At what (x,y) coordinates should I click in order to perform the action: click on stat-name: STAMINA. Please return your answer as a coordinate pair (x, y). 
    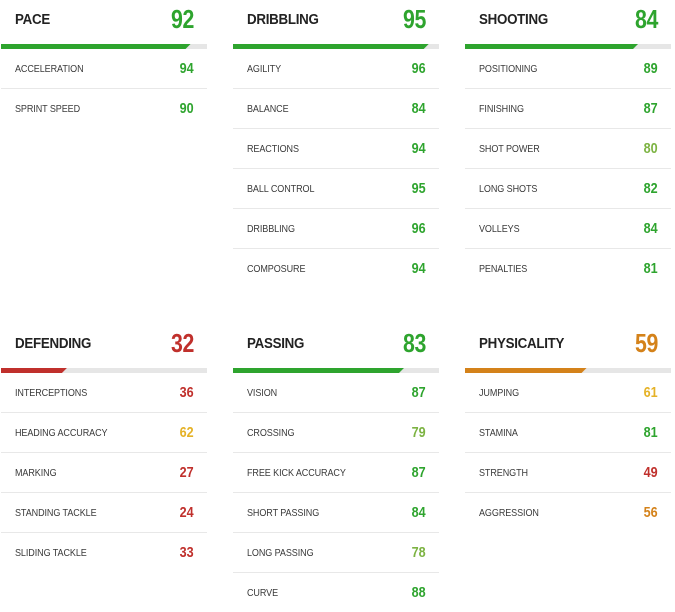
    Looking at the image, I should click on (498, 433).